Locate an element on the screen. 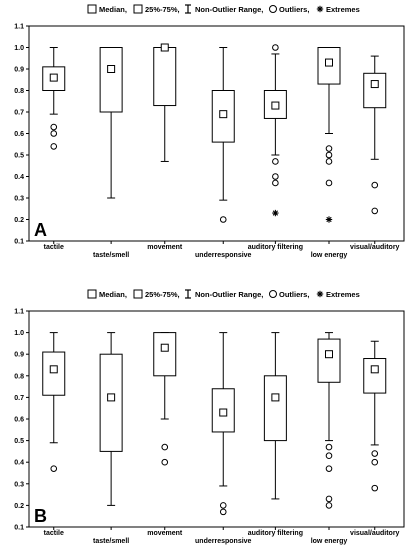 Image resolution: width=411 pixels, height=550 pixels. box-taste-smell is located at coordinates (111, 123).